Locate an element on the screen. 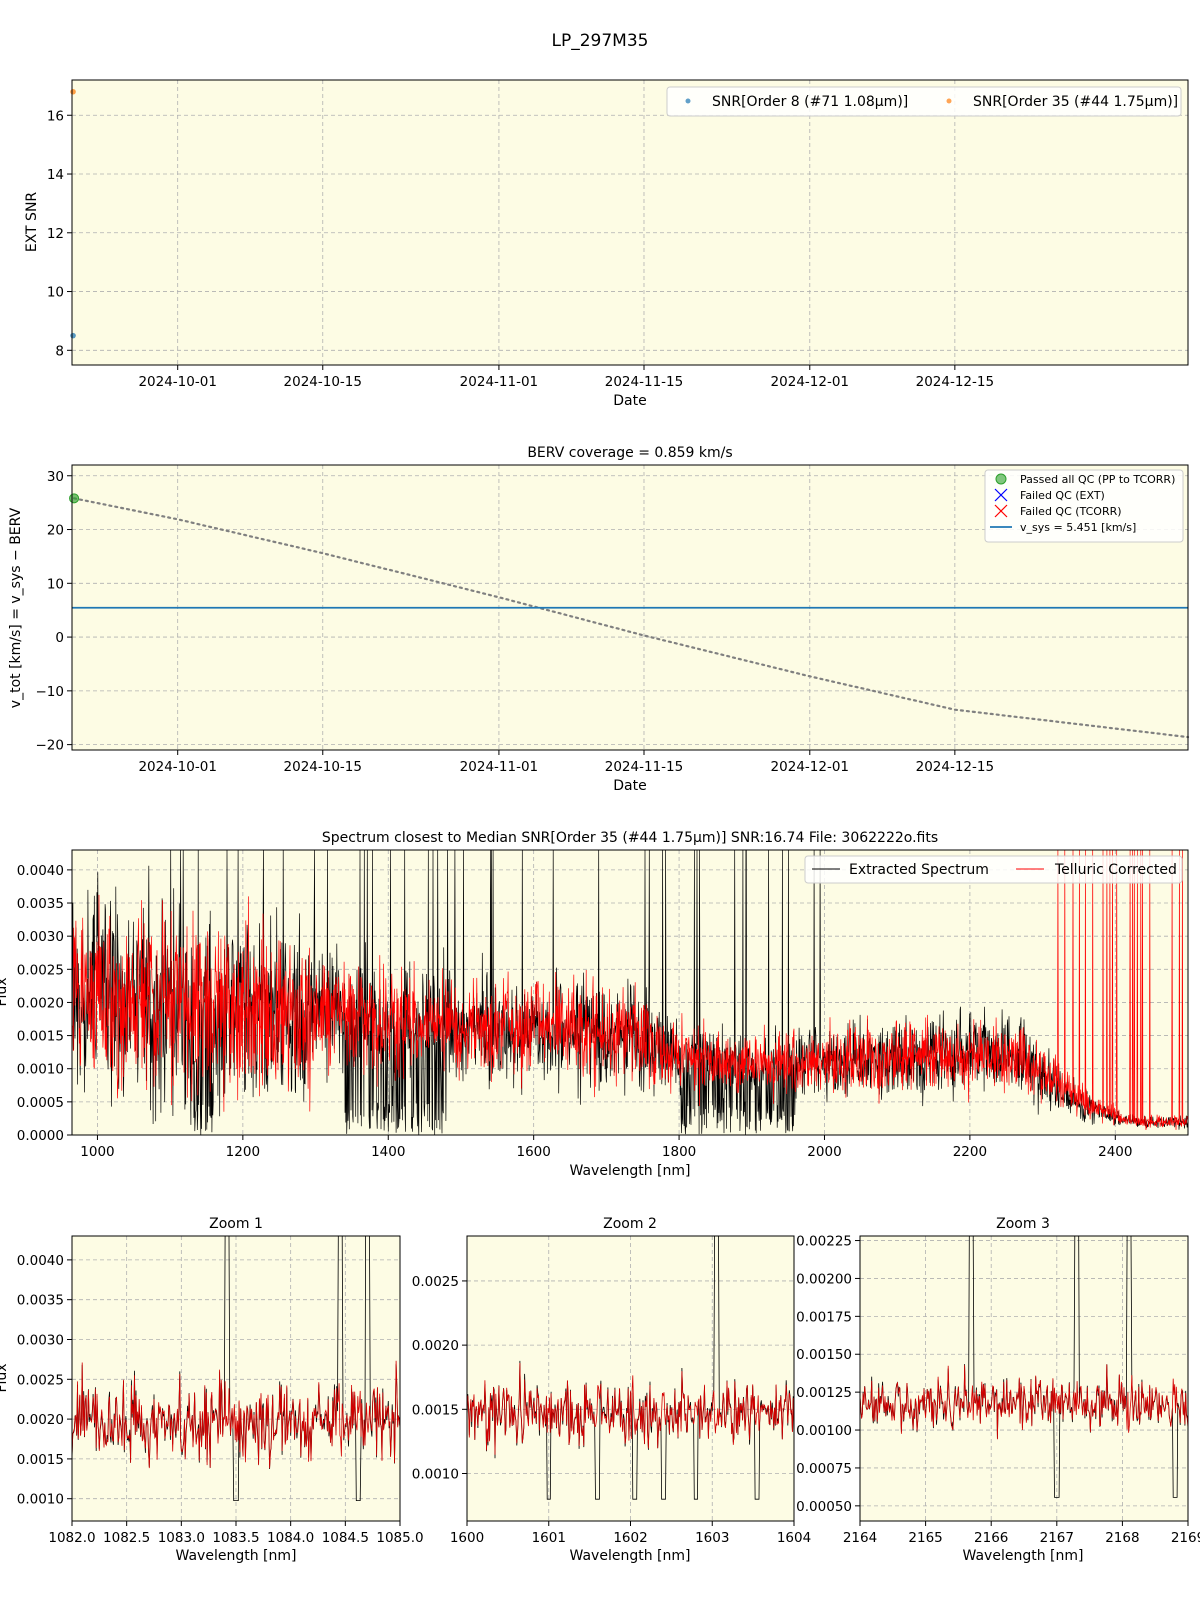 The image size is (1200, 1600). zoom3-ytick-label: 0.00175 is located at coordinates (824, 1317).